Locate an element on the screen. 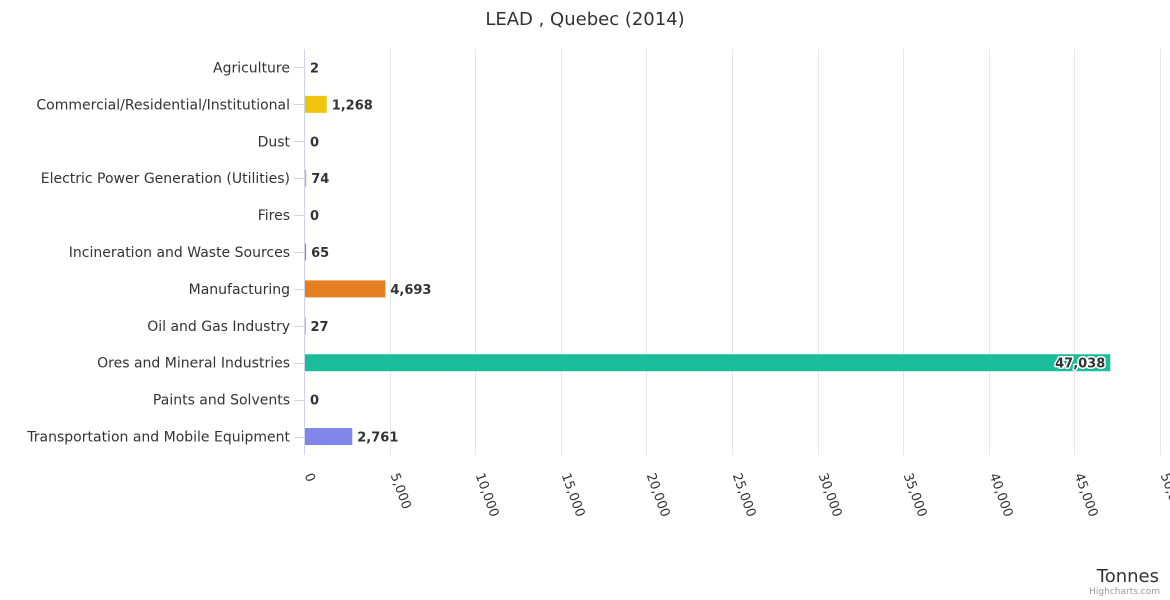 The width and height of the screenshot is (1170, 600). value-tick-label: 10,000 is located at coordinates (487, 495).